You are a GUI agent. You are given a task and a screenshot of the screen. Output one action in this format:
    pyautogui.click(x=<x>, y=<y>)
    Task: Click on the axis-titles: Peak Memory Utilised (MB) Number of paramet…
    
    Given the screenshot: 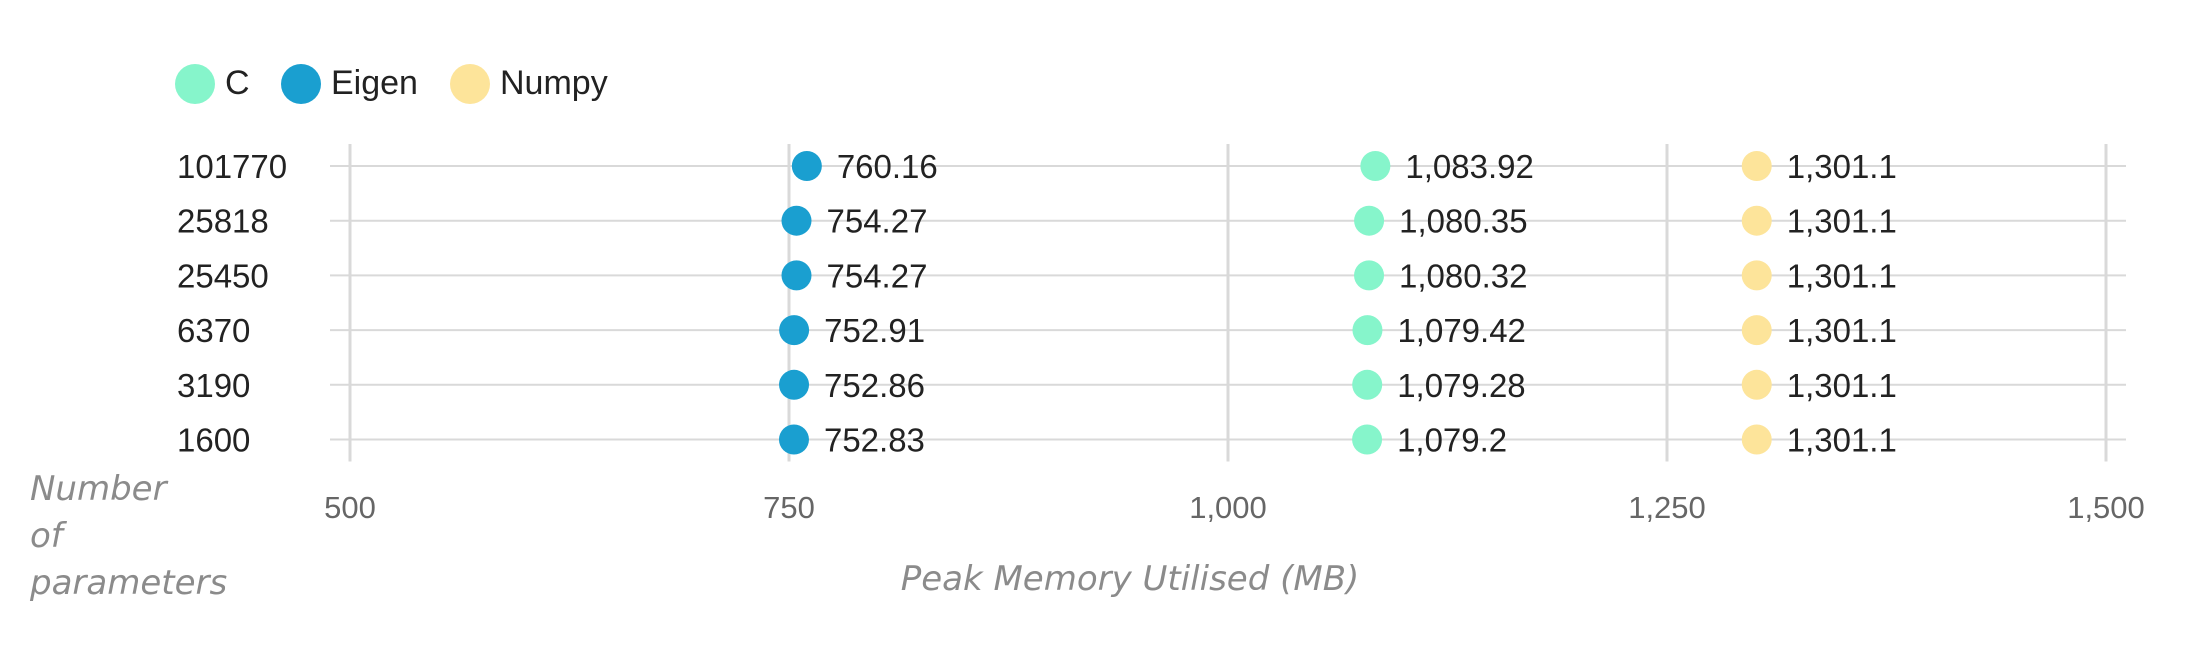 What is the action you would take?
    pyautogui.click(x=694, y=536)
    